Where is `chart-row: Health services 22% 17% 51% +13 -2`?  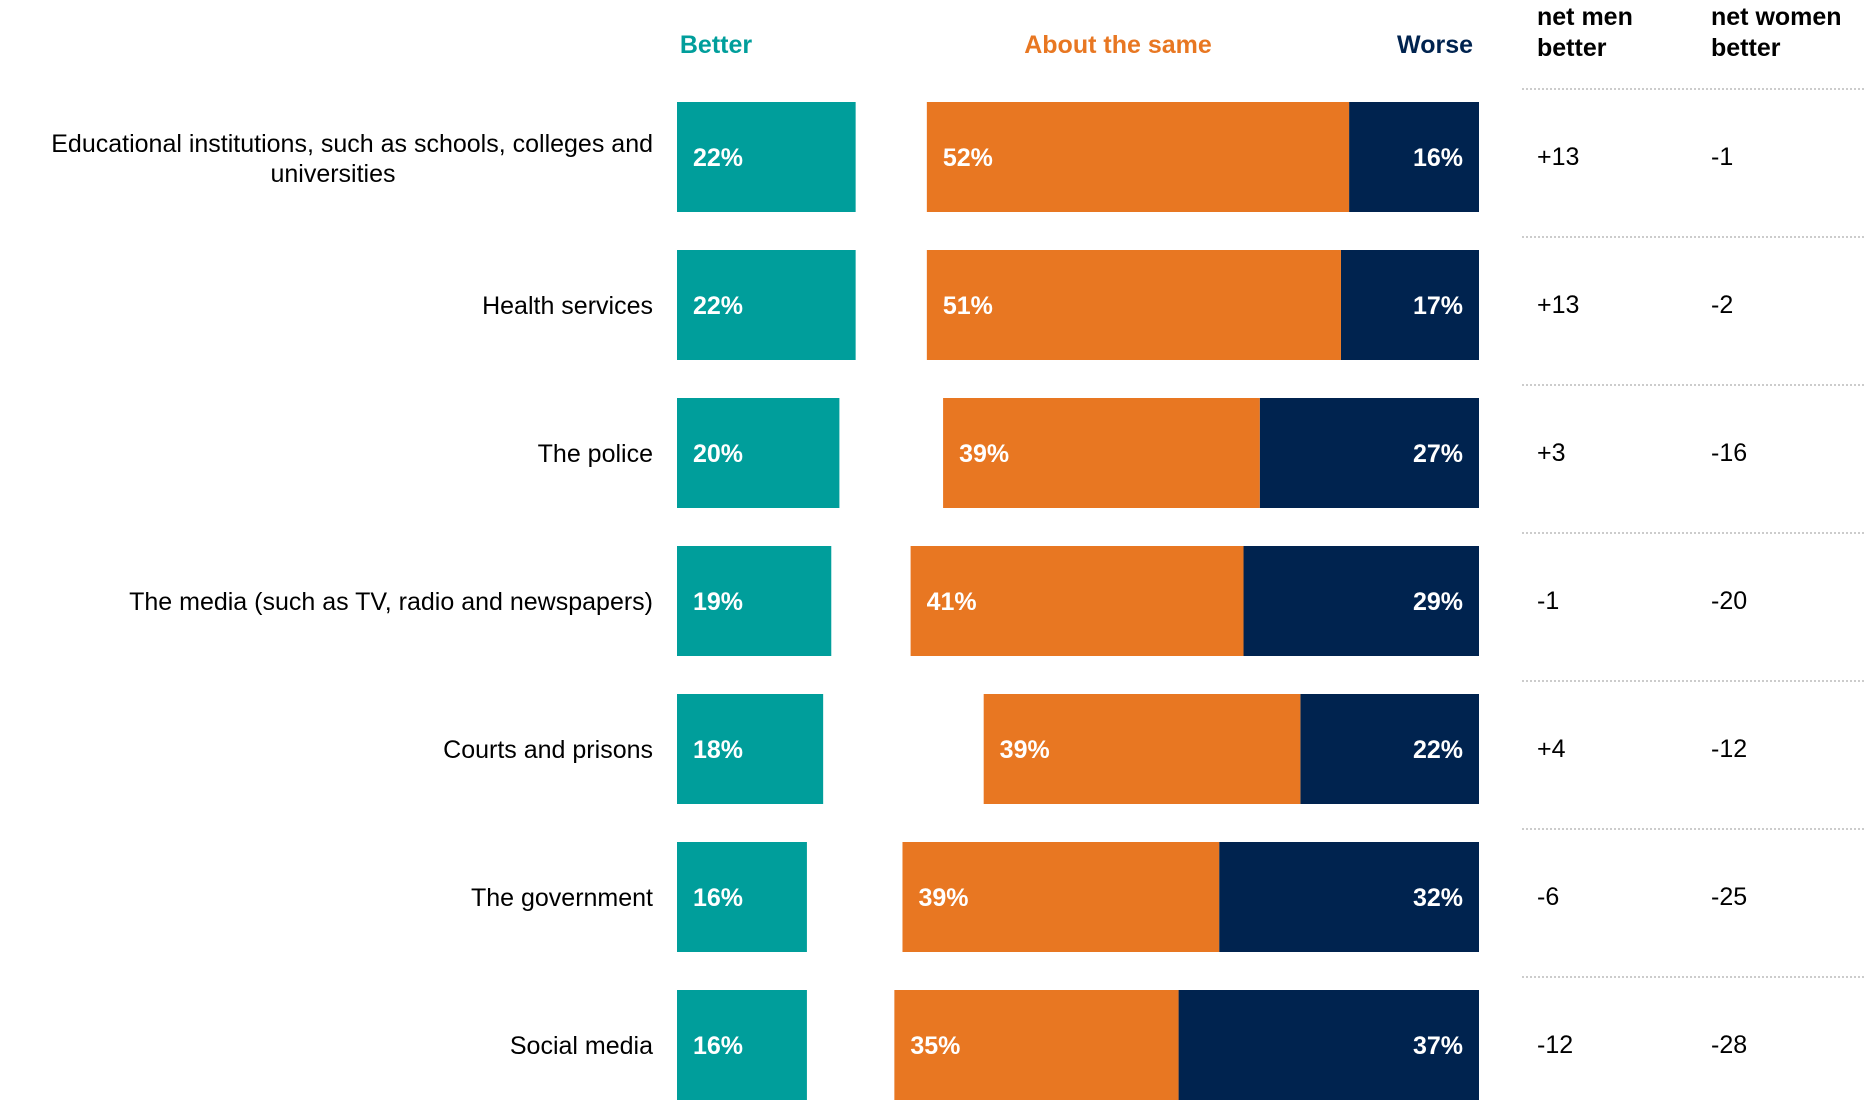 chart-row: Health services 22% 17% 51% +13 -2 is located at coordinates (1107, 305).